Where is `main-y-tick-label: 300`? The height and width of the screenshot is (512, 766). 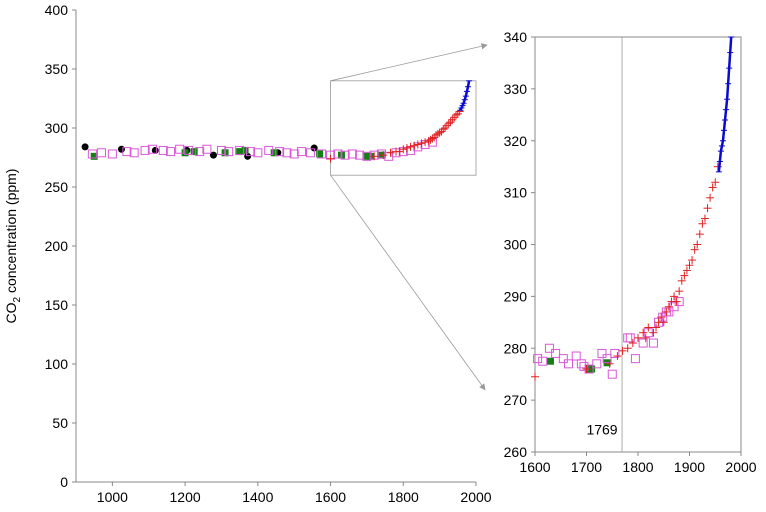
main-y-tick-label: 300 is located at coordinates (57, 128).